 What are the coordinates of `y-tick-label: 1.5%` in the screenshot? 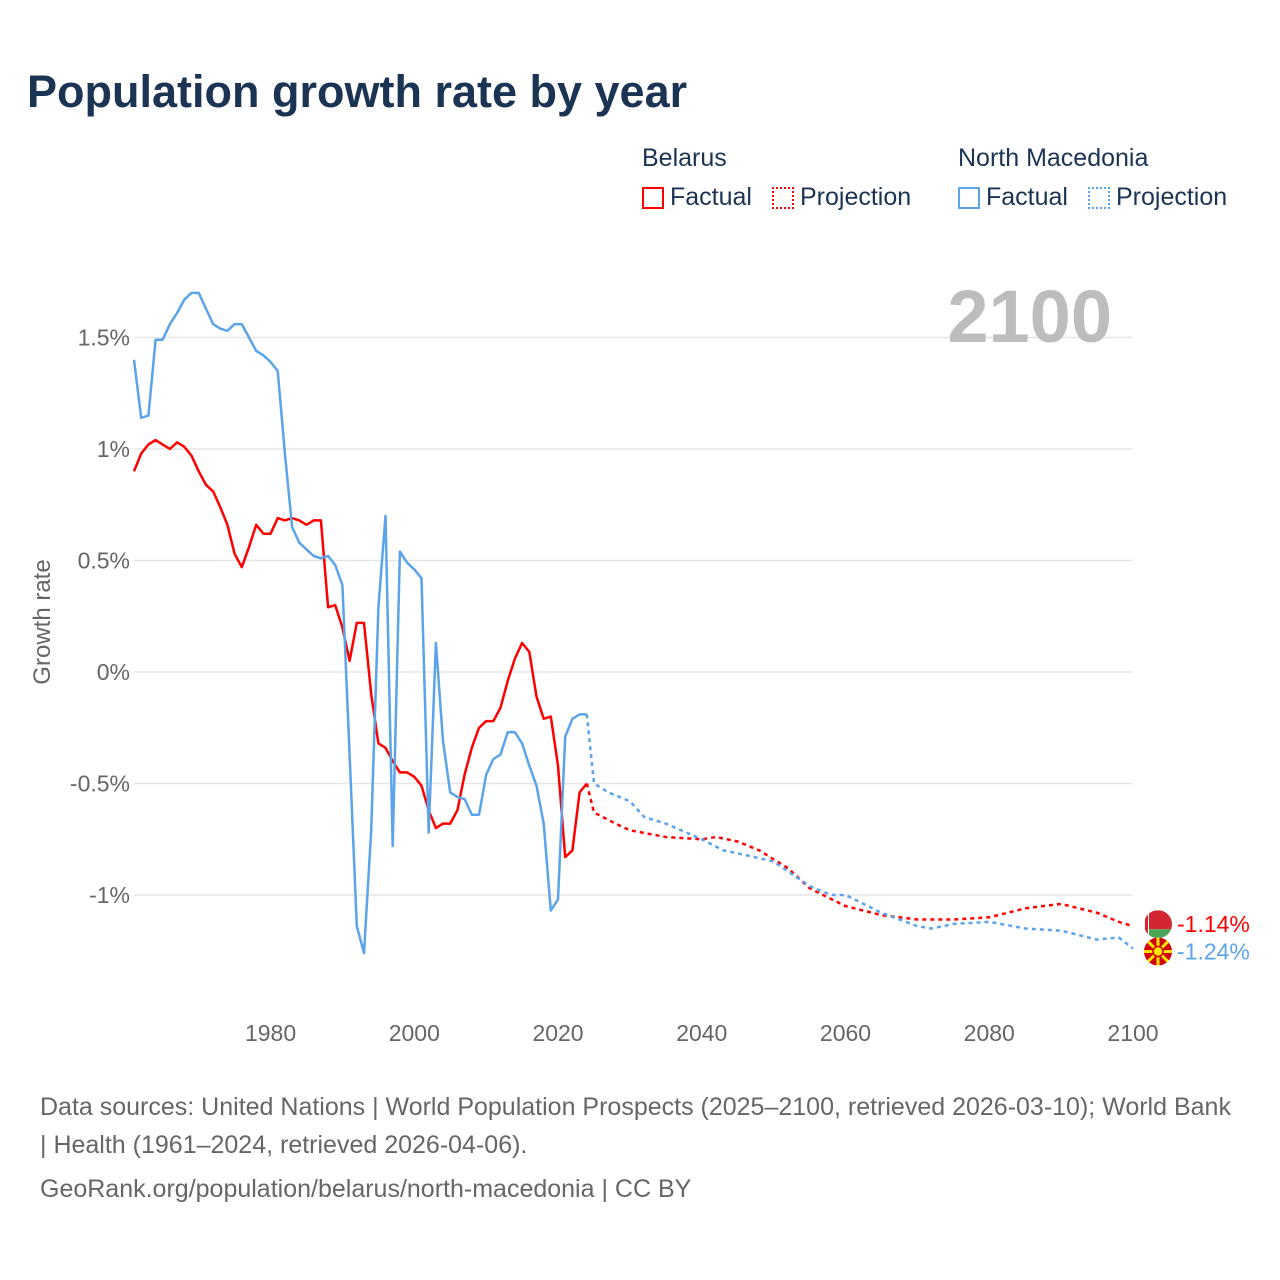 It's located at (104, 338).